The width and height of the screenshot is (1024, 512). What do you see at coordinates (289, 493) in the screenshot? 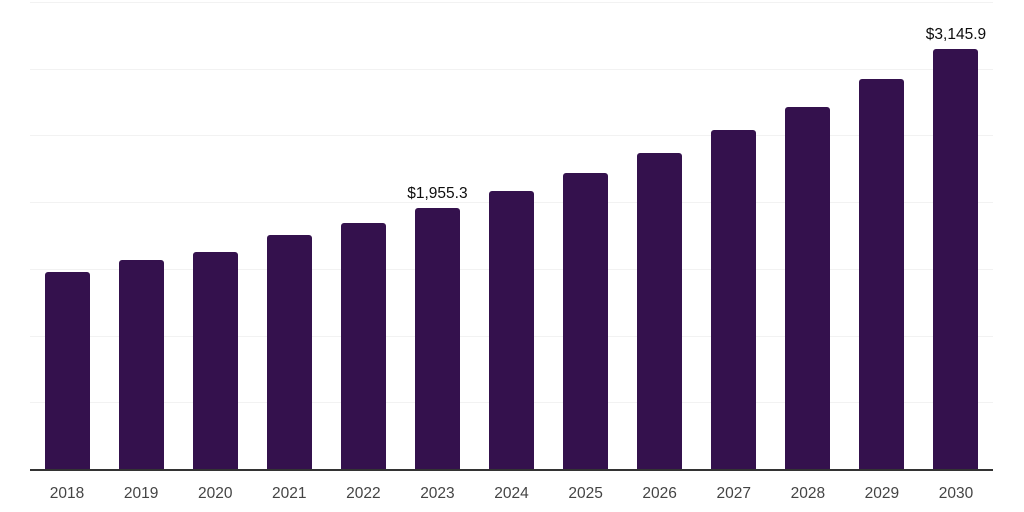
I see `x-tick-label-2021: 2021` at bounding box center [289, 493].